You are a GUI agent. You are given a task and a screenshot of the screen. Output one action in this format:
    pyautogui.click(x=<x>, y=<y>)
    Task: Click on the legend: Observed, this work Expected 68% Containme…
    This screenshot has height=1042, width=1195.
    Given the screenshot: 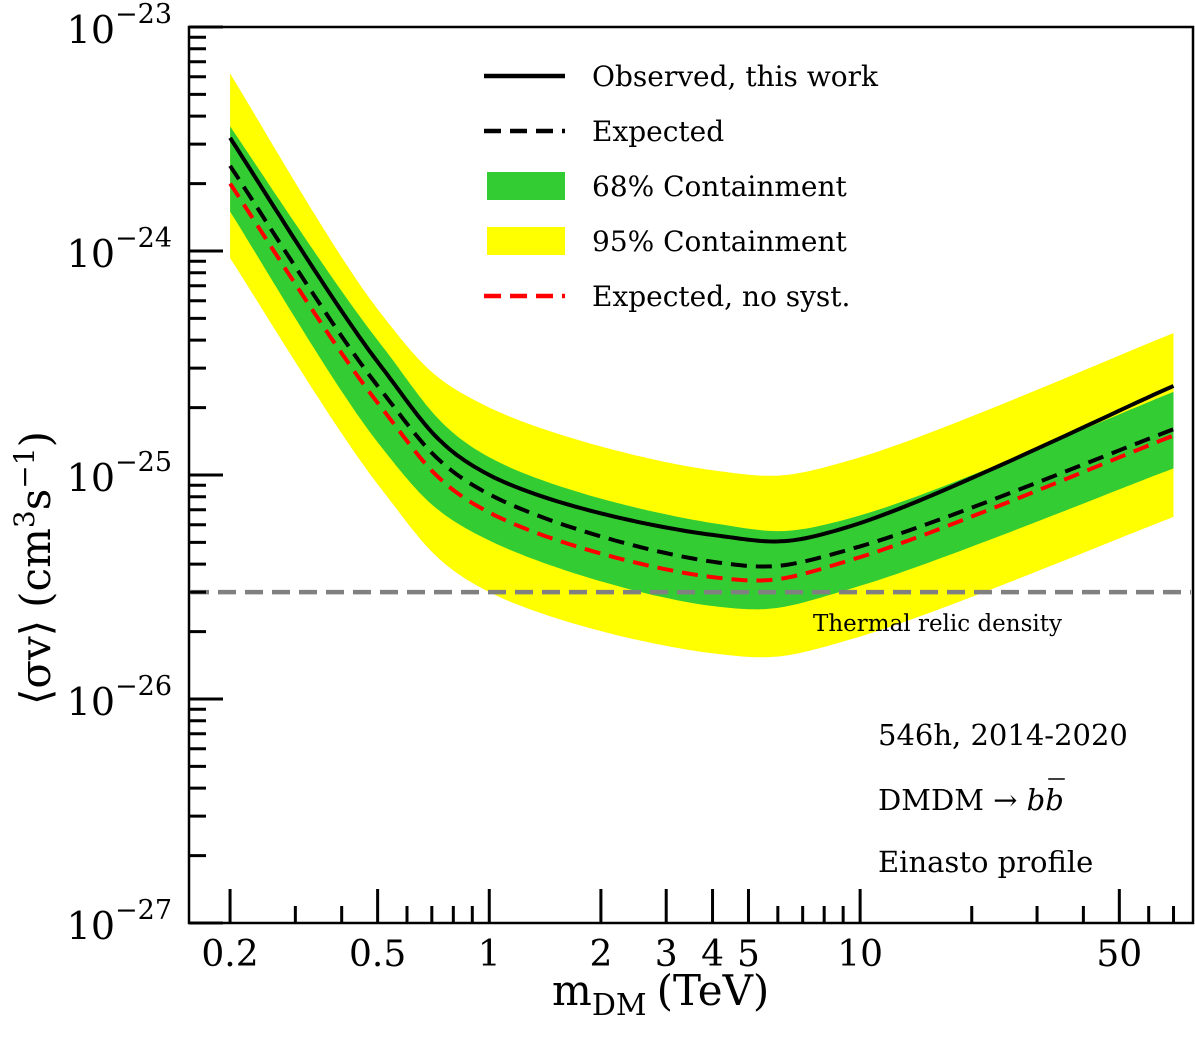 What is the action you would take?
    pyautogui.click(x=681, y=186)
    